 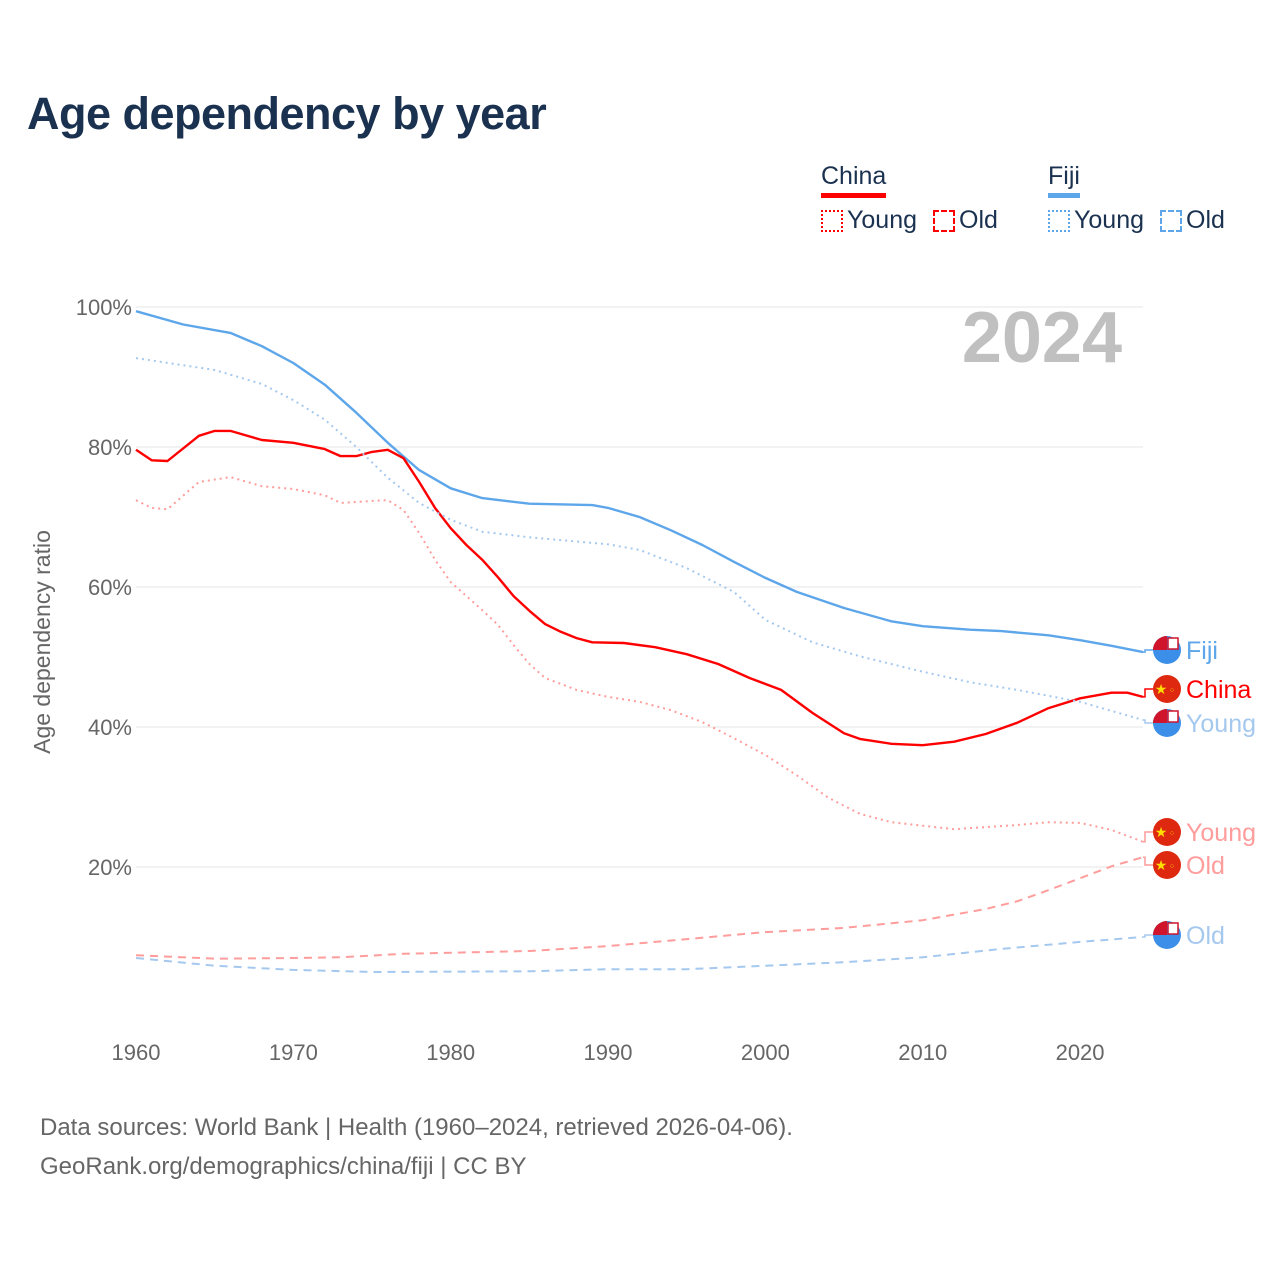 I want to click on y-tick-label: 80%, so click(x=110, y=447).